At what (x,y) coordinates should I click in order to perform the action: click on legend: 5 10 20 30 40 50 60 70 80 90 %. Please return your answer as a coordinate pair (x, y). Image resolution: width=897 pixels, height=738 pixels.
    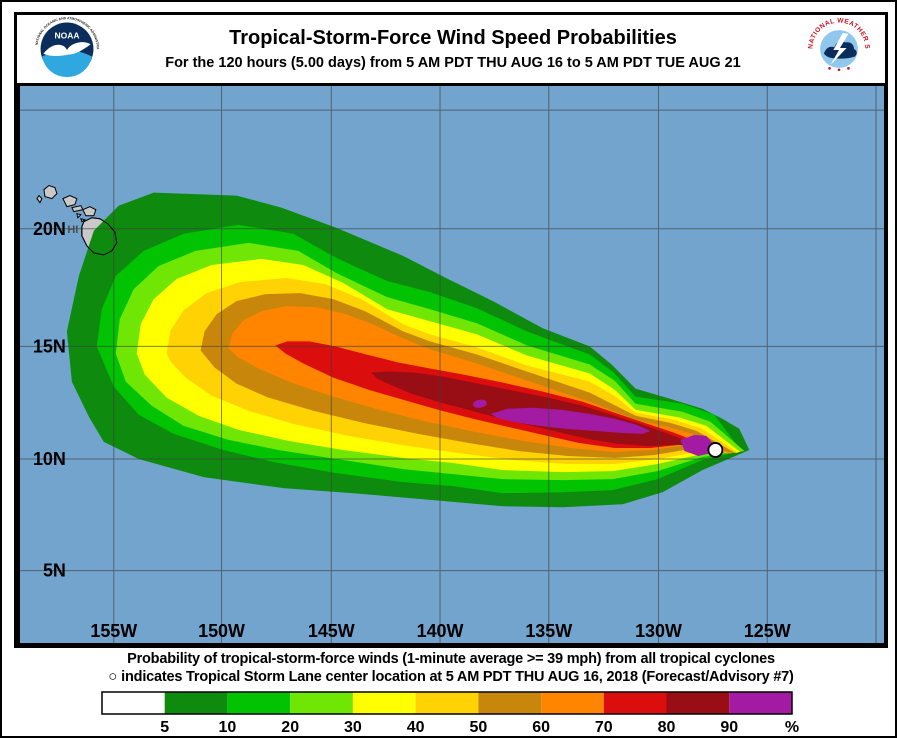
    Looking at the image, I should click on (448, 713).